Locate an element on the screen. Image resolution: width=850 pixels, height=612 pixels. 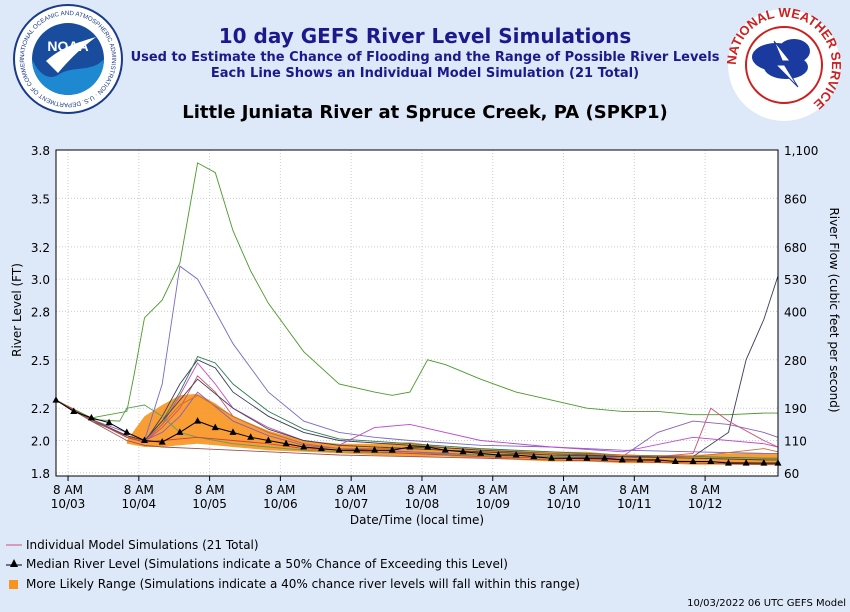
chart-title: 10 day GEFS River Level Simulations is located at coordinates (425, 36).